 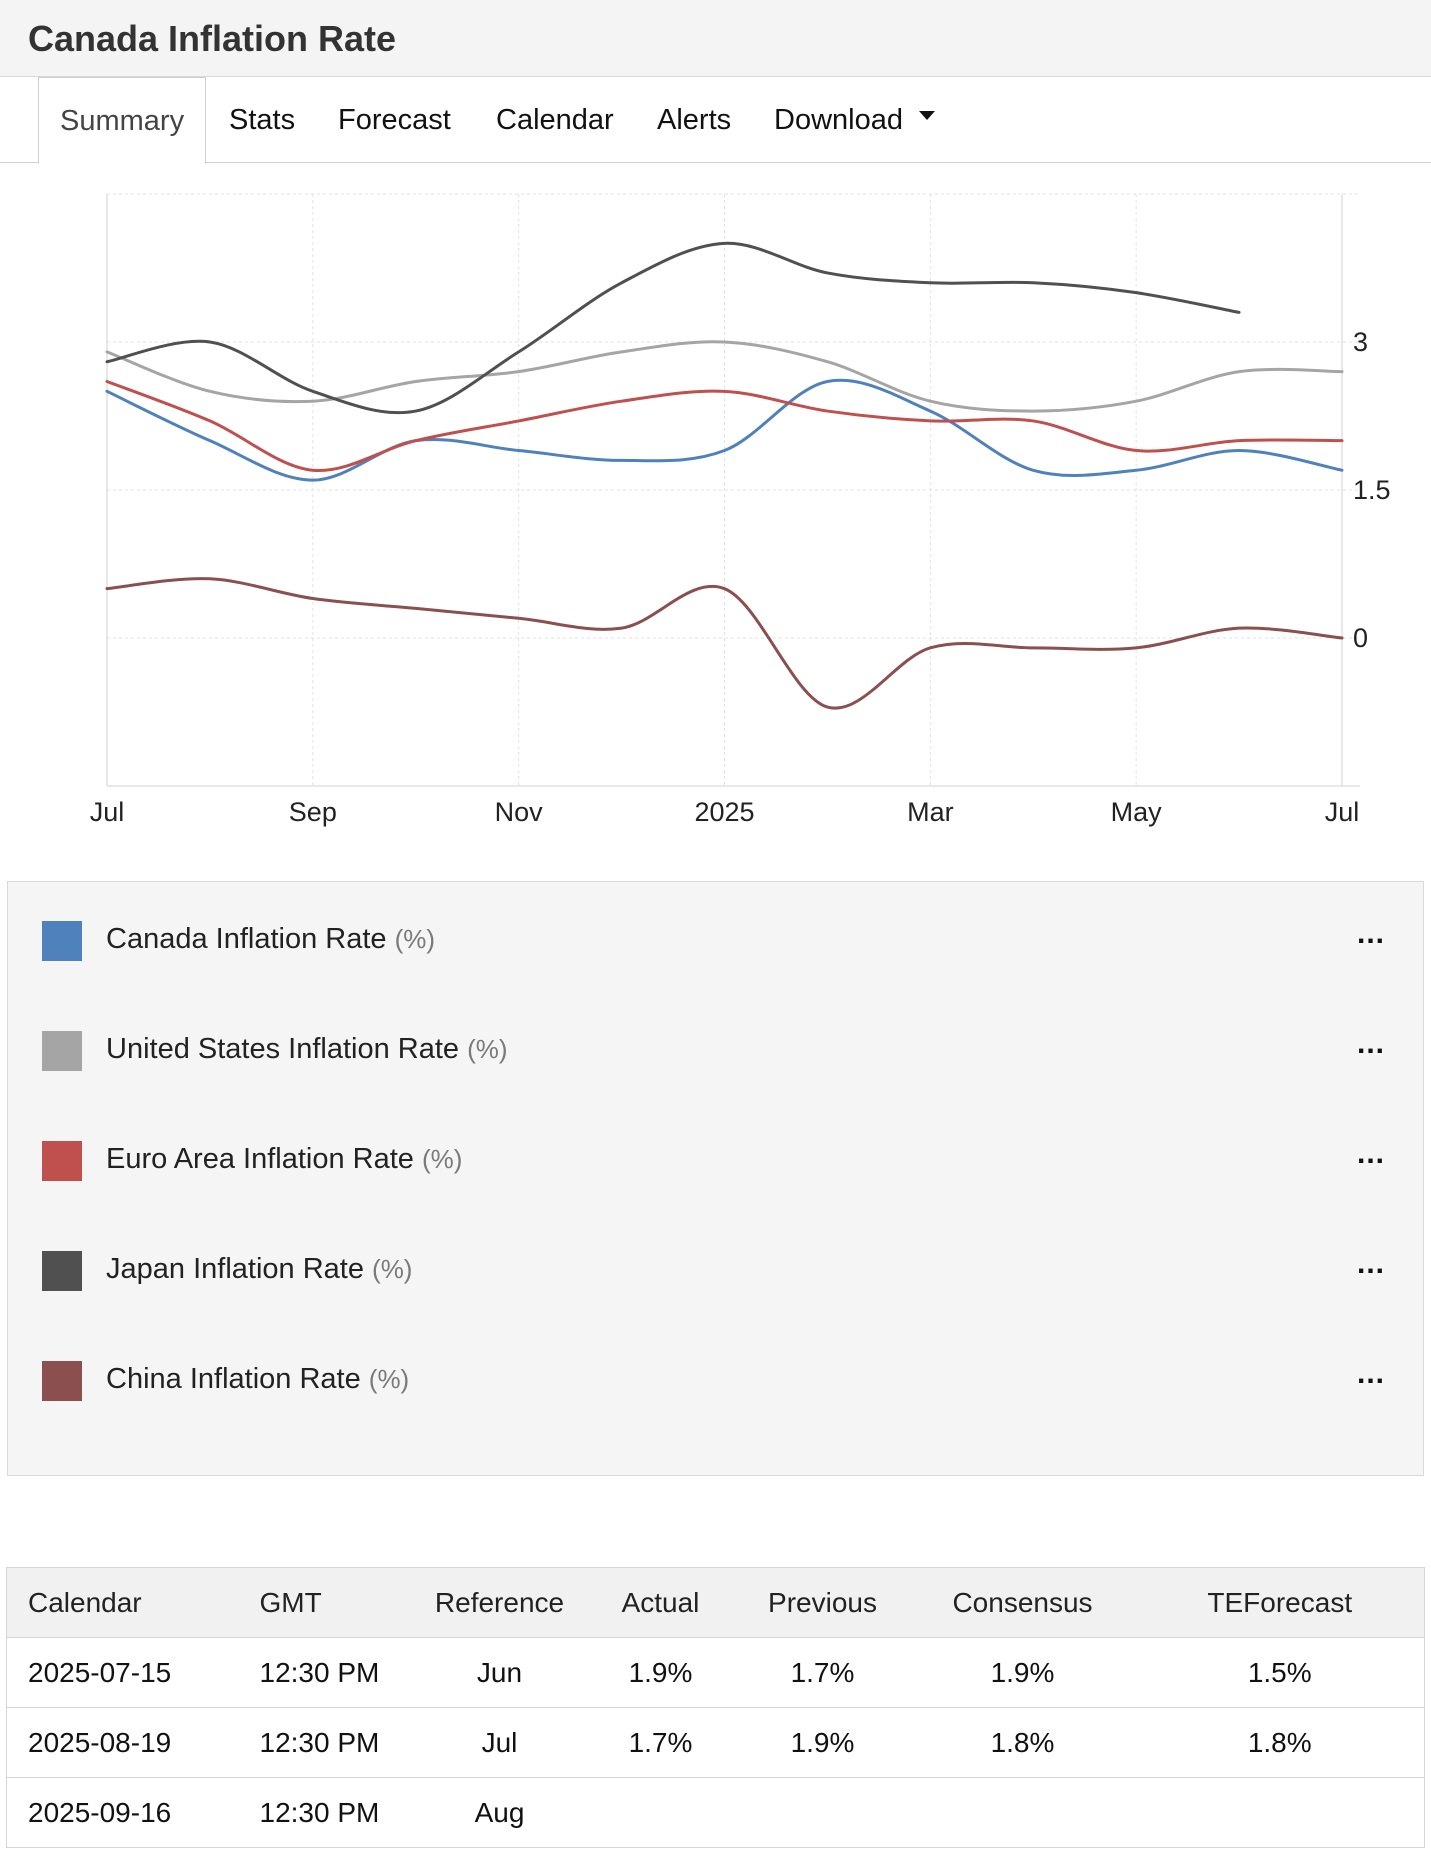 I want to click on series-line-china-inflation-rate, so click(x=724, y=643).